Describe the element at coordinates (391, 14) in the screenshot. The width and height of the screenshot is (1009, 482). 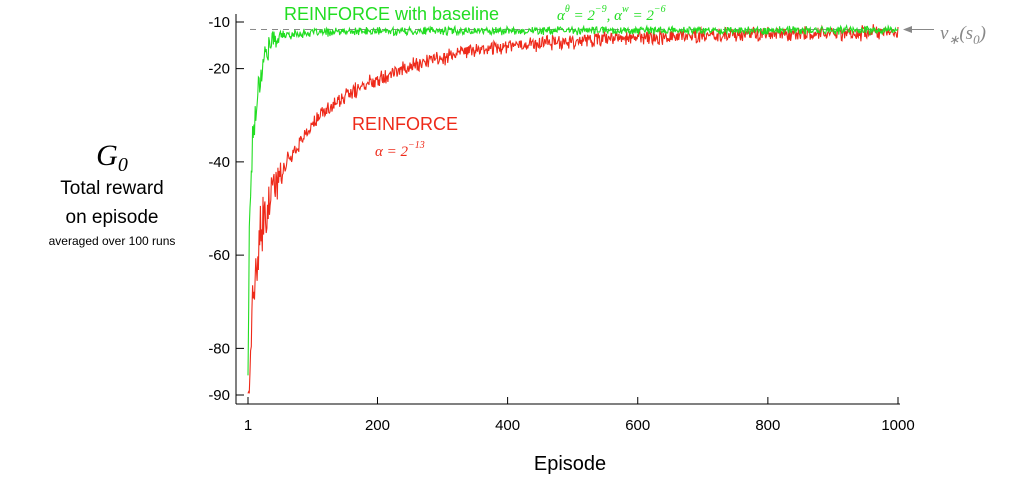
I see `baseline-series-label: REINFORCE with baseline` at that location.